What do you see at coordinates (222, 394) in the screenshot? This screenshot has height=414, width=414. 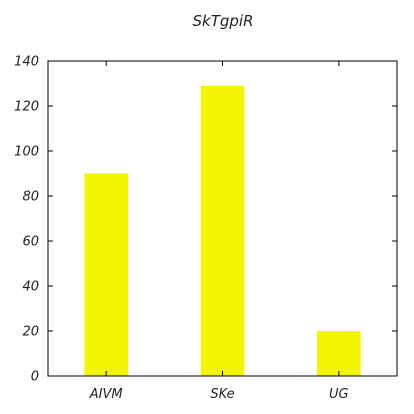 I see `x-tick-label-ske: SKe` at bounding box center [222, 394].